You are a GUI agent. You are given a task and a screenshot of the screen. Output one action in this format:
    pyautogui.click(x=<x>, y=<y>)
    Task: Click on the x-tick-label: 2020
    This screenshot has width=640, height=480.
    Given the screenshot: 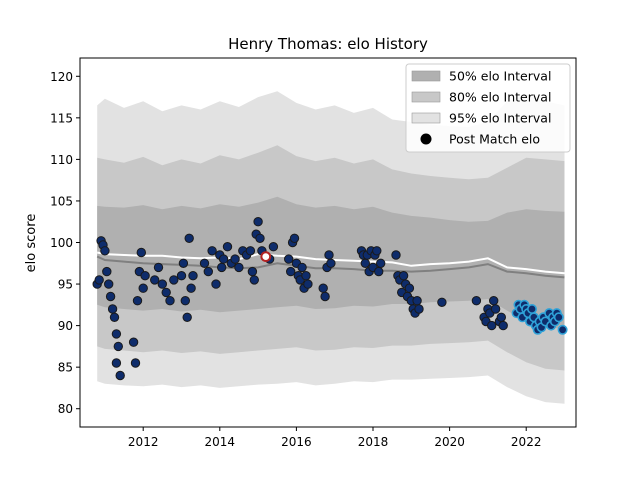 What is the action you would take?
    pyautogui.click(x=449, y=442)
    